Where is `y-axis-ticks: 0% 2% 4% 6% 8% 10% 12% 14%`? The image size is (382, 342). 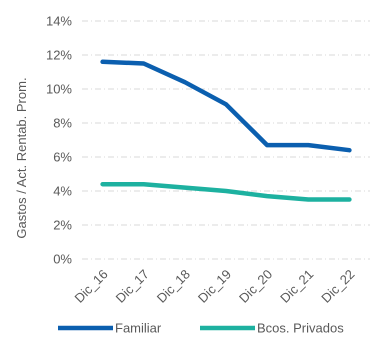 y-axis-ticks: 0% 2% 4% 6% 8% 10% 12% 14% is located at coordinates (59, 140).